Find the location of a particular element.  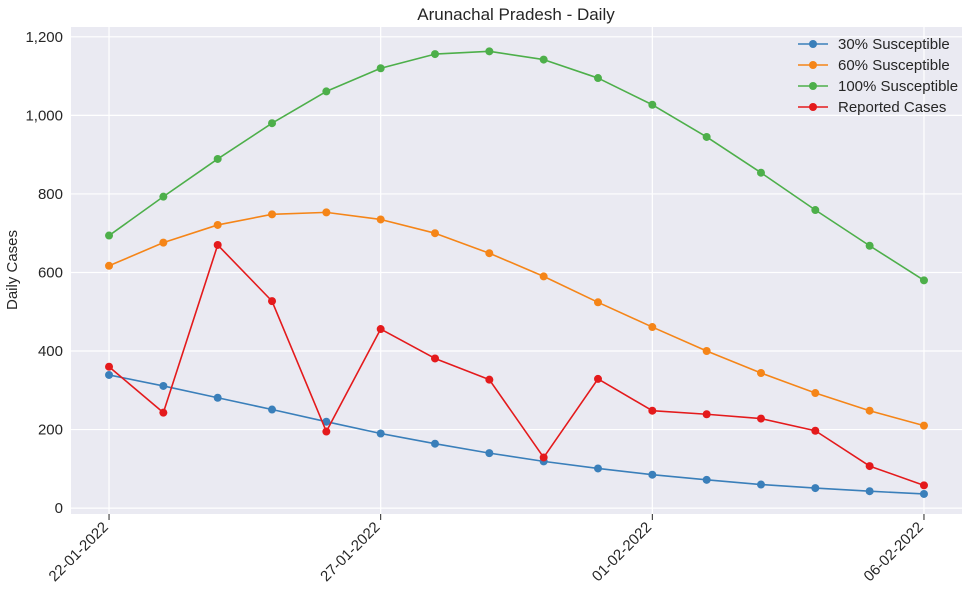

y-tick-label: 200 is located at coordinates (50, 430).